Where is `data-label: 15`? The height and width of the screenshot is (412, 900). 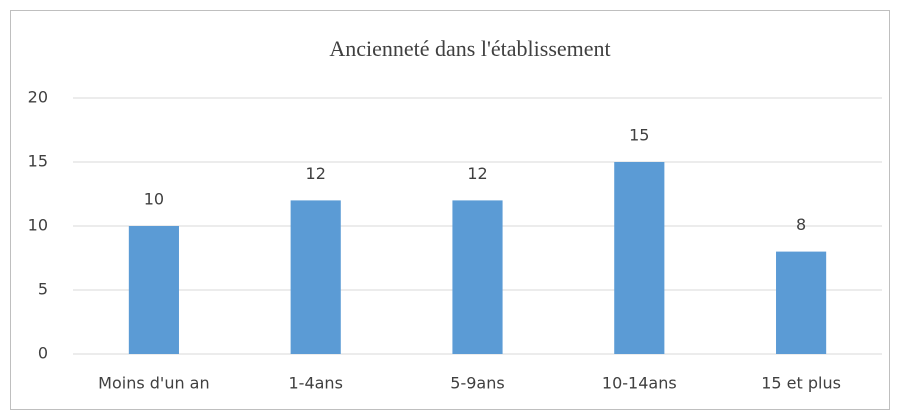 data-label: 15 is located at coordinates (639, 135).